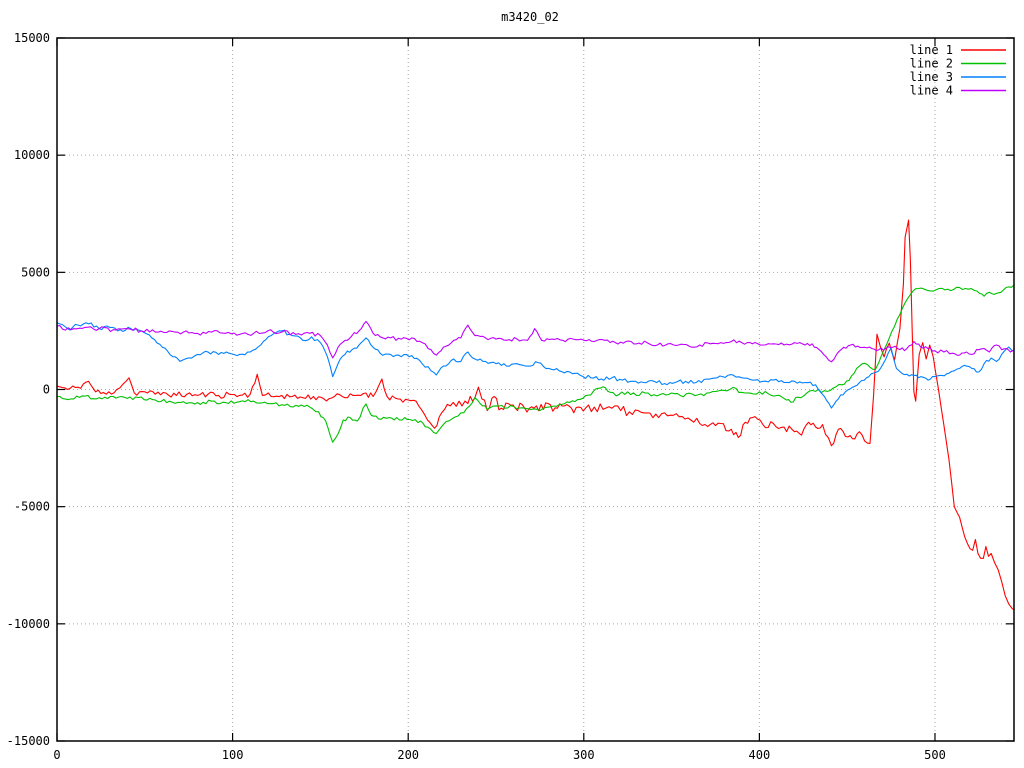 The image size is (1024, 768). I want to click on legend-label-1: line 1, so click(931, 50).